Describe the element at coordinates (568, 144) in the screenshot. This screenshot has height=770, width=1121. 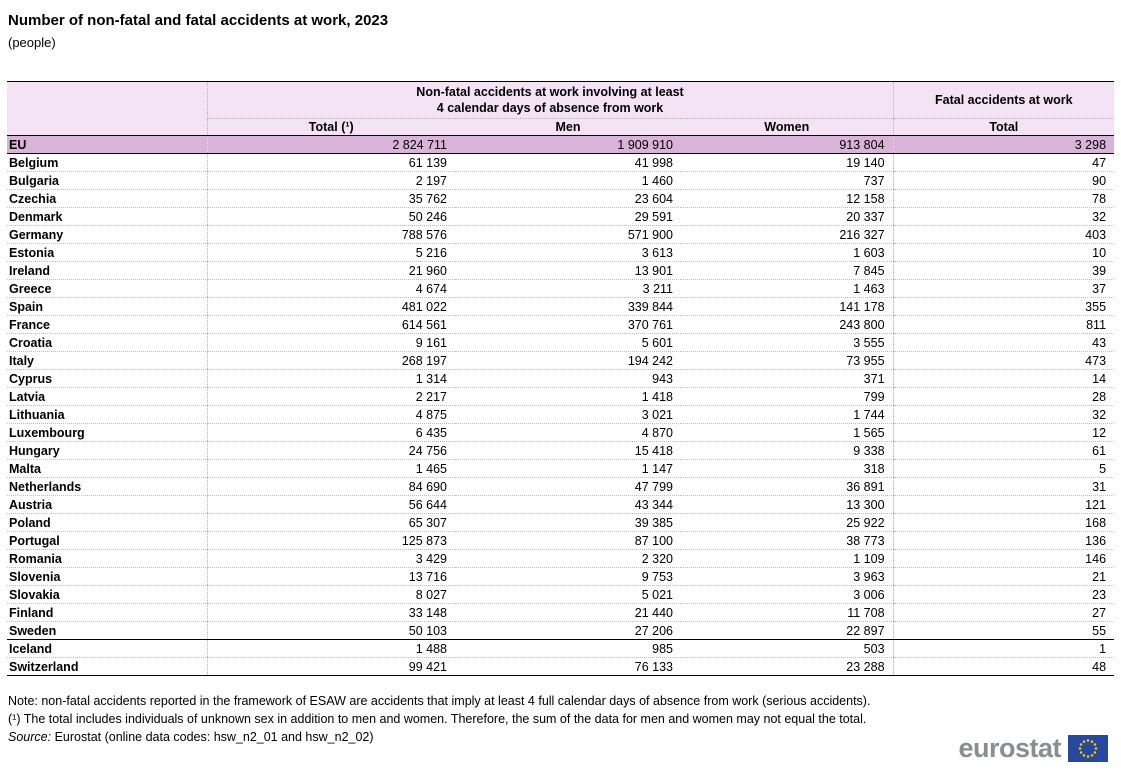
I see `value-cell: 1 909 910` at that location.